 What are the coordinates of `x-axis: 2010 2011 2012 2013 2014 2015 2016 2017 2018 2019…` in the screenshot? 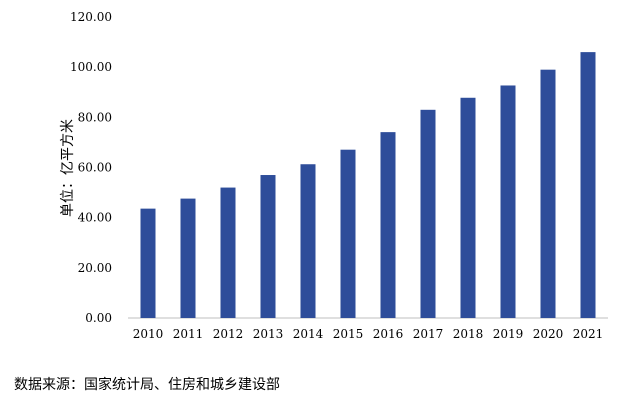 It's located at (368, 329).